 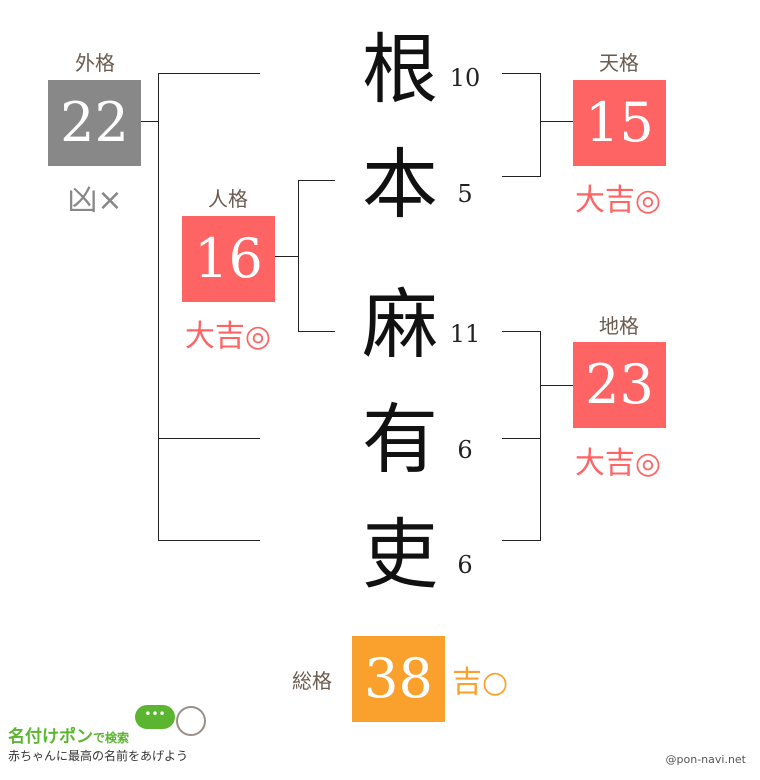 I want to click on name-char: 本, so click(x=400, y=184).